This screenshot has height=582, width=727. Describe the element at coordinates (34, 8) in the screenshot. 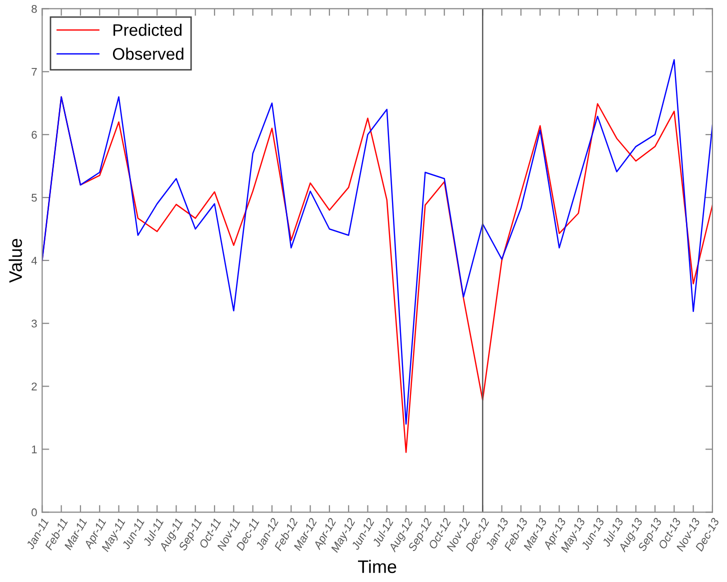

I see `y-tick-label: 8` at that location.